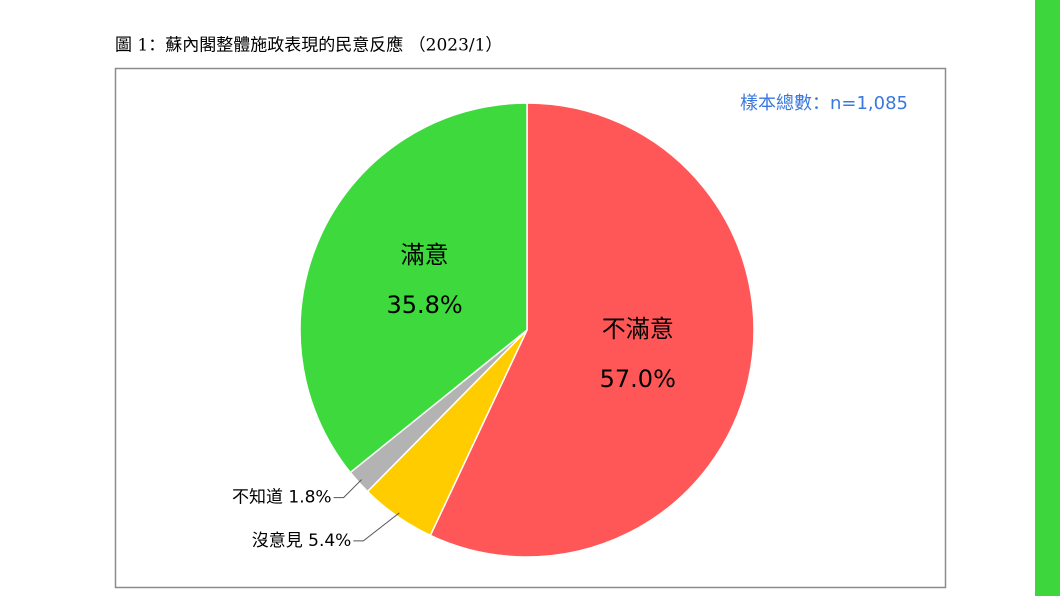  What do you see at coordinates (824, 103) in the screenshot?
I see `sample-size: 樣本總數：n=1,085` at bounding box center [824, 103].